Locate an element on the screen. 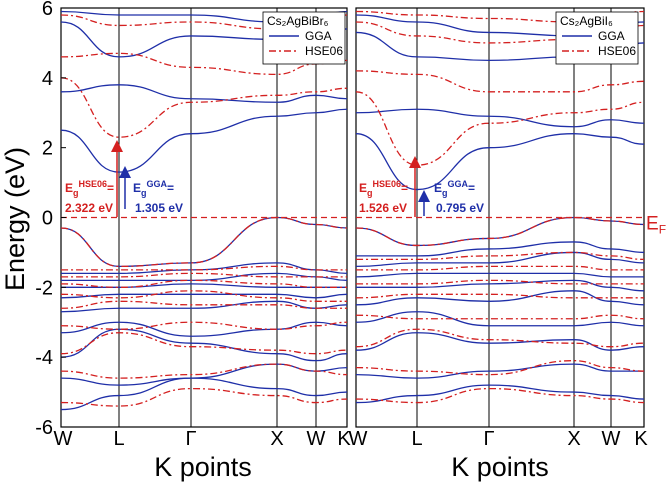 The height and width of the screenshot is (486, 670). x-axis-label-left: K points is located at coordinates (203, 467).